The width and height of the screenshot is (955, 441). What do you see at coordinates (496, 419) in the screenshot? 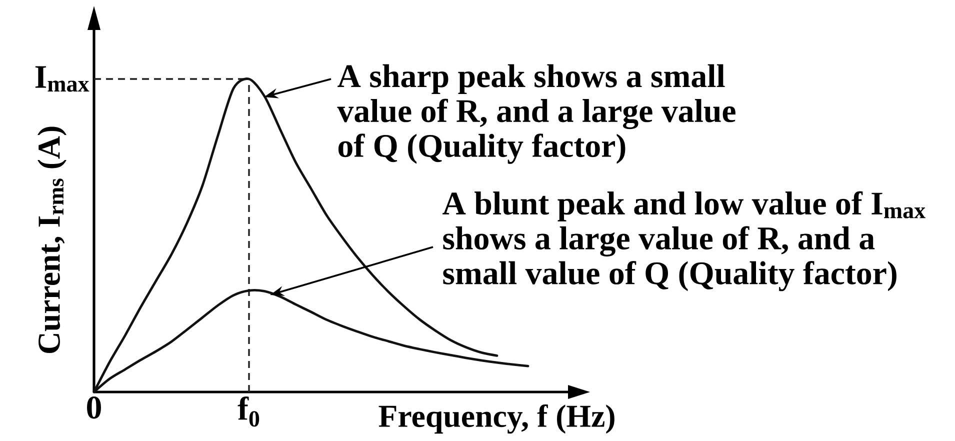
I see `x-axis-title: Frequency, f (Hz)` at bounding box center [496, 419].